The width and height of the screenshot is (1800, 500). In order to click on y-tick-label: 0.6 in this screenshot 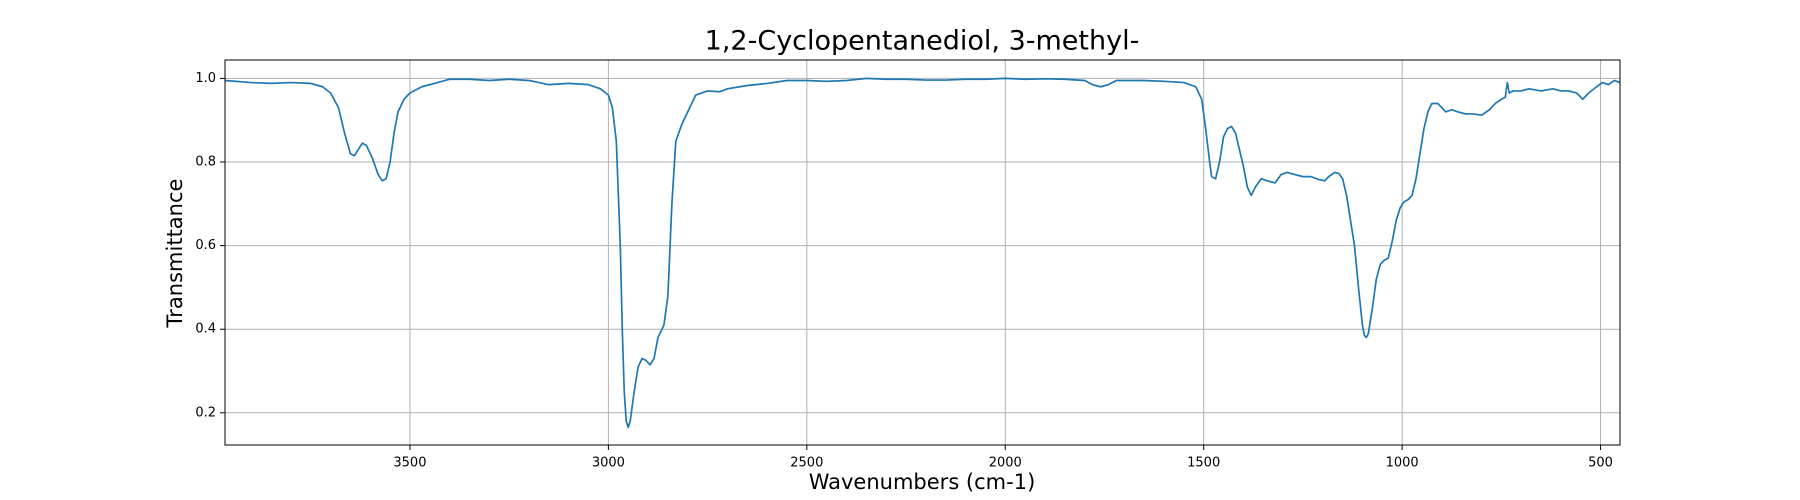, I will do `click(205, 245)`.